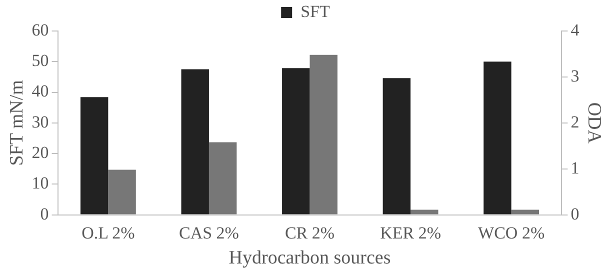  Describe the element at coordinates (40, 122) in the screenshot. I see `y-tick-label: 30` at that location.